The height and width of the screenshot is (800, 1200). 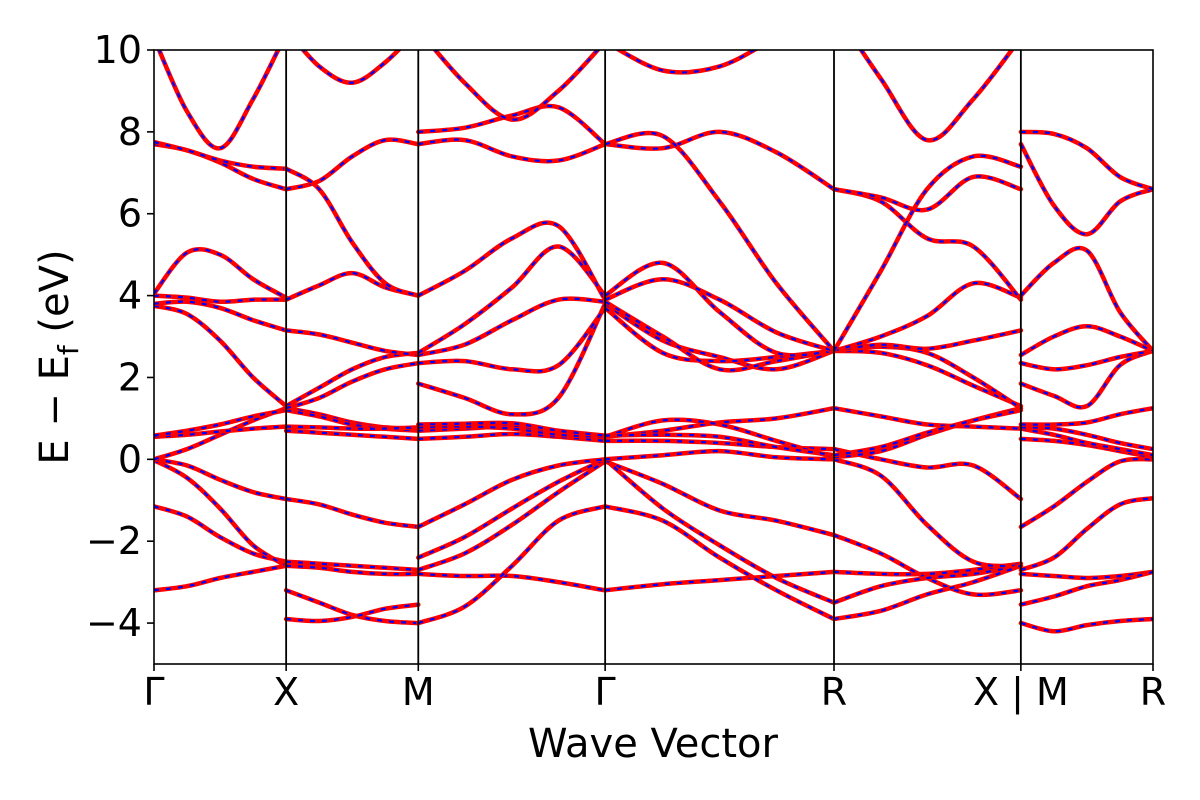 What do you see at coordinates (927, 474) in the screenshot?
I see `band-line-wannier-s4-b5` at bounding box center [927, 474].